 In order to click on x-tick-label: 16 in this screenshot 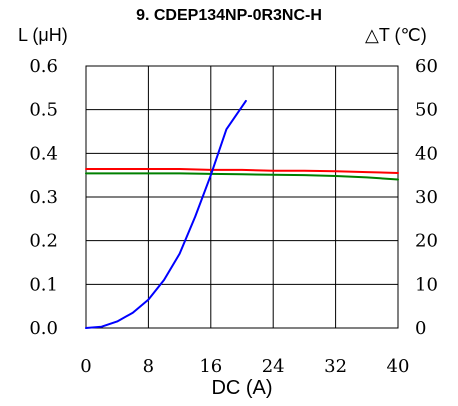, I will do `click(210, 366)`.